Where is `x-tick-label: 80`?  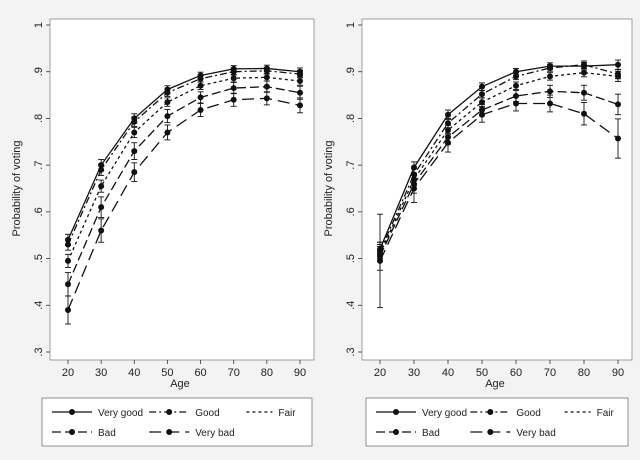 x-tick-label: 80 is located at coordinates (267, 373).